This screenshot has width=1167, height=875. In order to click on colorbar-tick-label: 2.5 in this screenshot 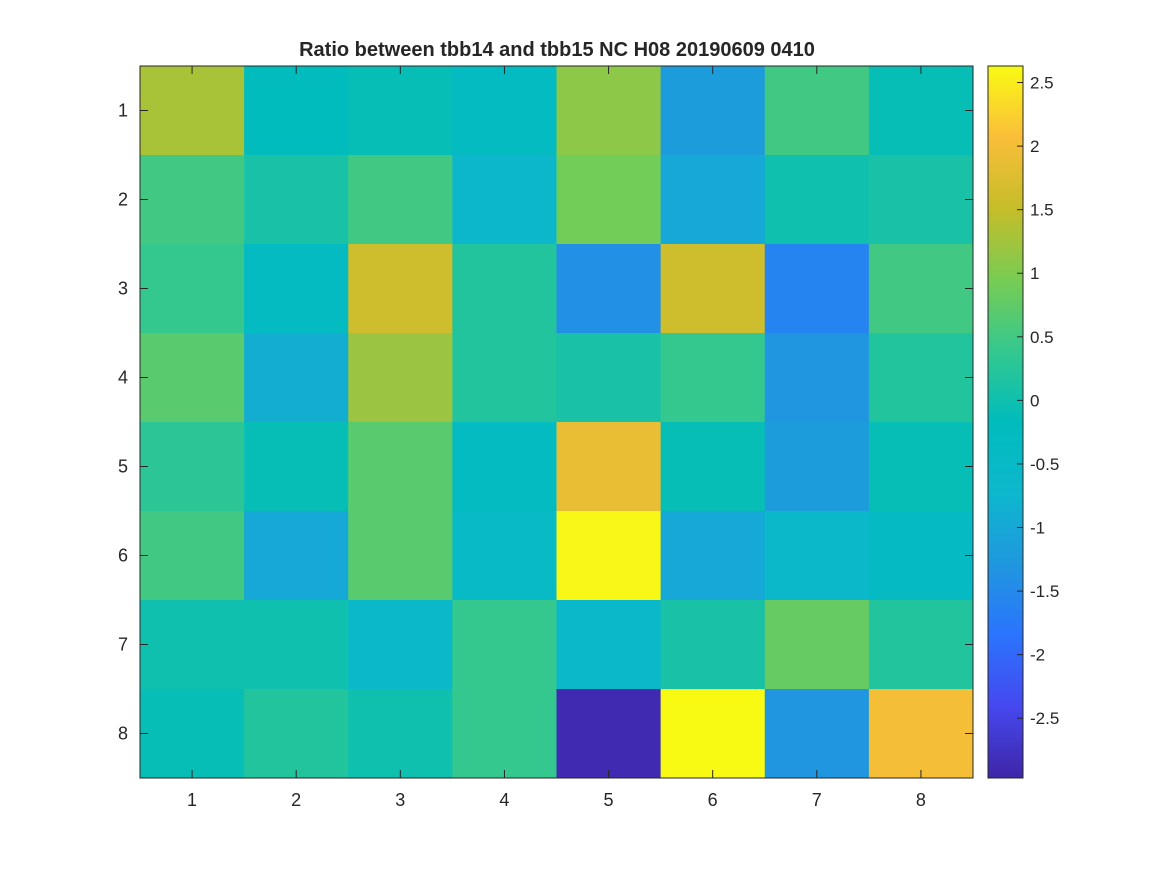, I will do `click(1042, 83)`.